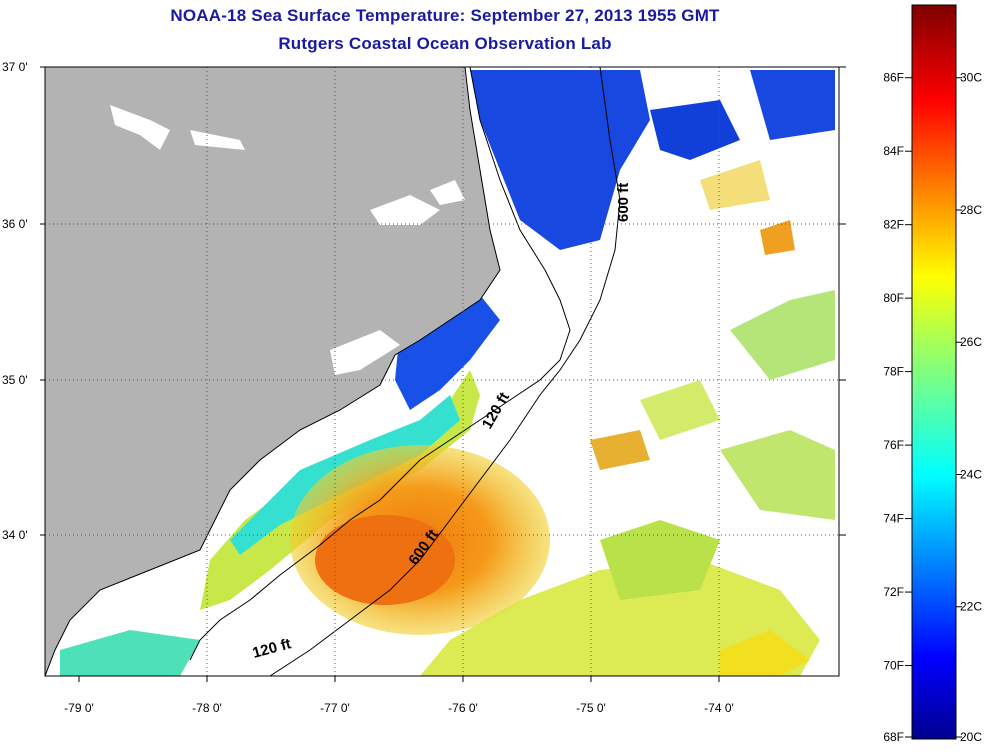 This screenshot has width=992, height=754. Describe the element at coordinates (445, 43) in the screenshot. I see `map-subtitle: Rutgers Coastal Ocean Observation Lab` at that location.